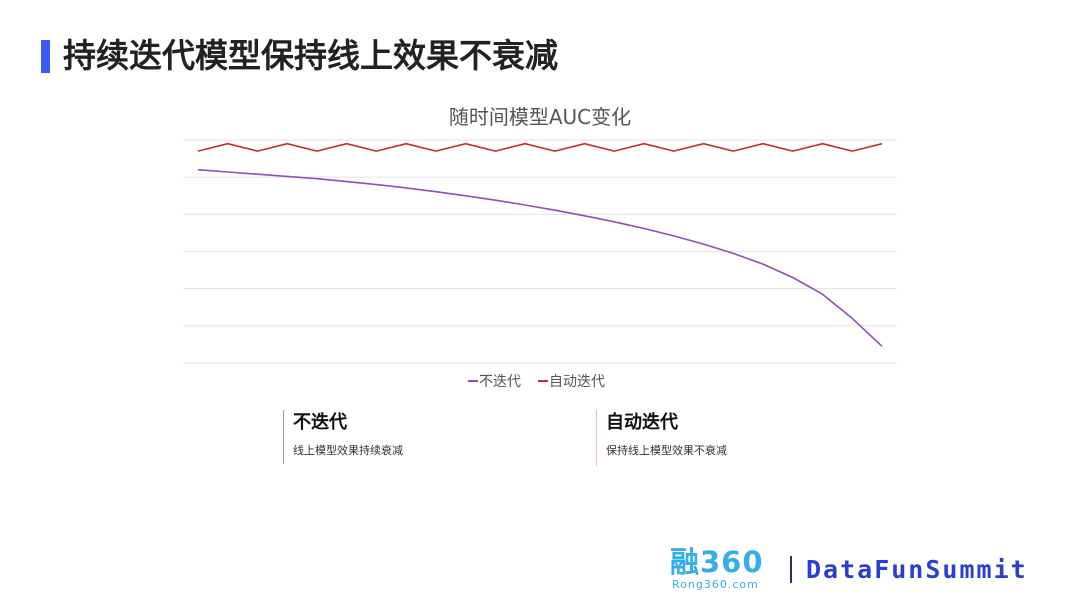  Describe the element at coordinates (666, 423) in the screenshot. I see `card-auto-iteration-title: 自动迭代` at that location.